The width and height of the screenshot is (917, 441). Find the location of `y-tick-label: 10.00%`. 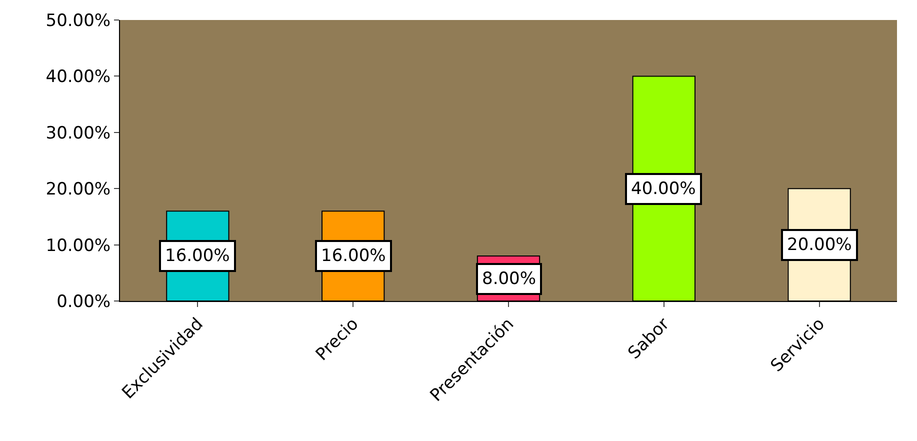

y-tick-label: 10.00% is located at coordinates (78, 246).